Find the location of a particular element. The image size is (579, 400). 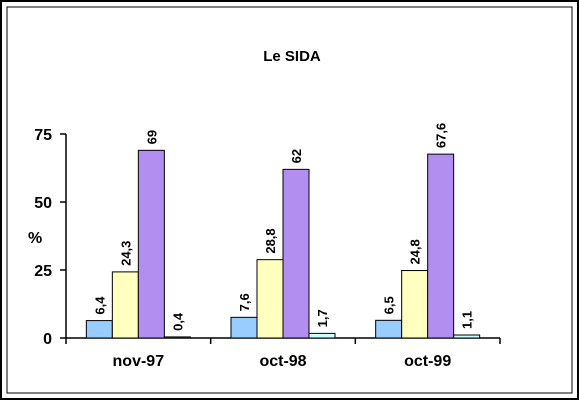

data-label: 28,8 is located at coordinates (270, 240).